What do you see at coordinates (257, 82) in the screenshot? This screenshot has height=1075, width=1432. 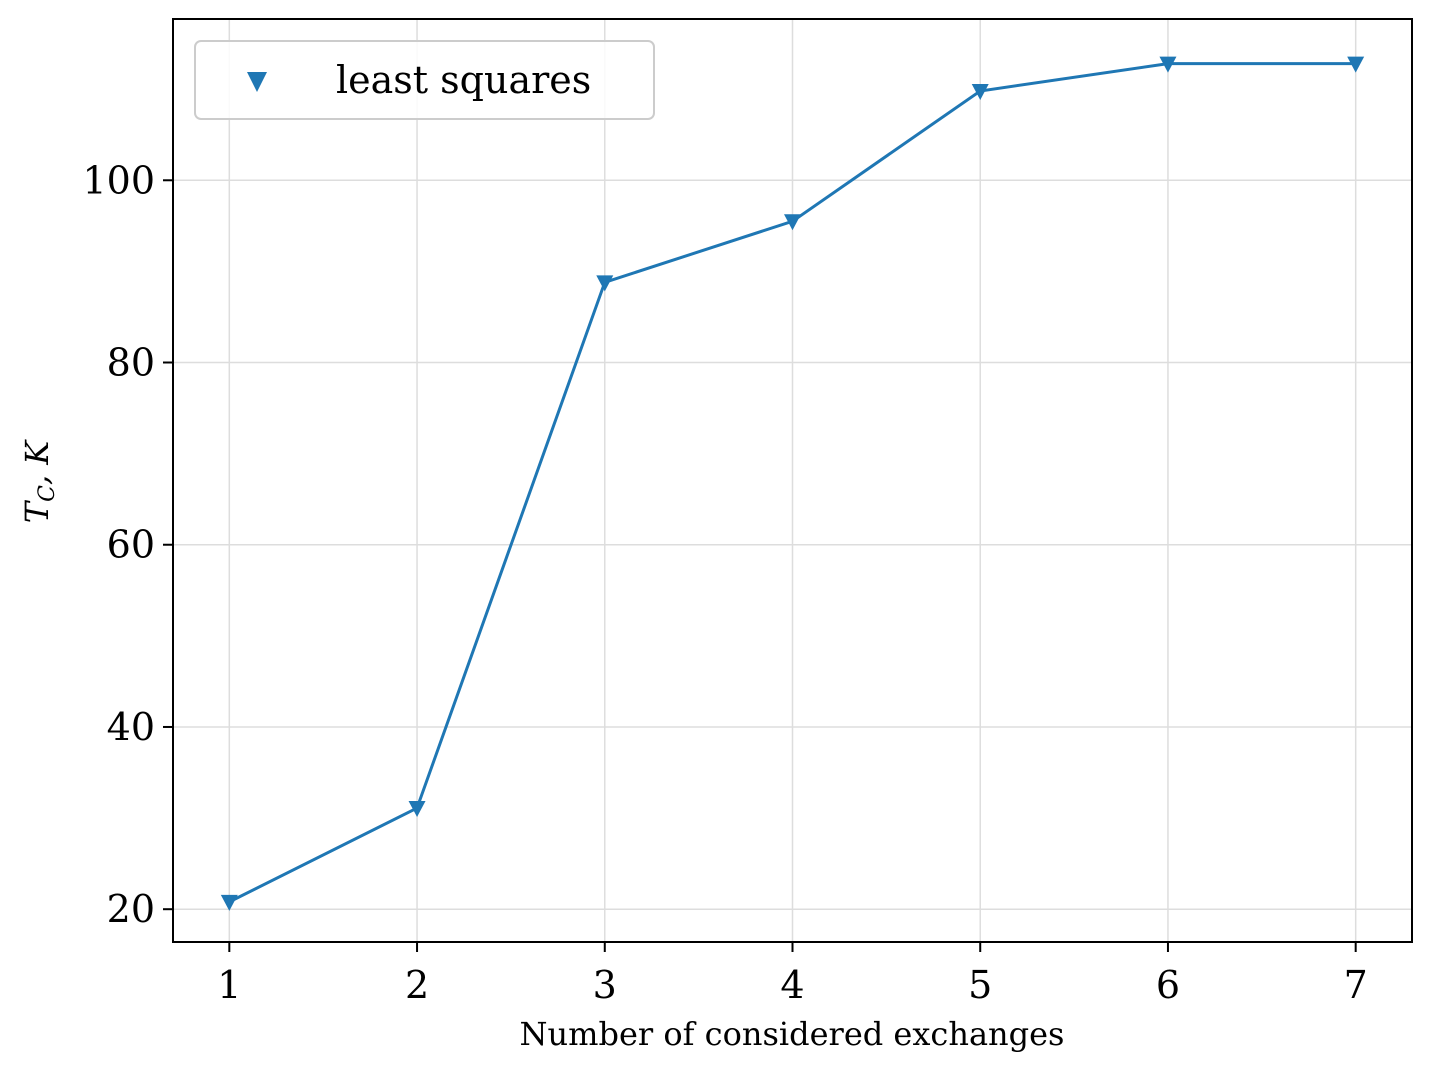 I see `legend-marker-triangle-icon` at bounding box center [257, 82].